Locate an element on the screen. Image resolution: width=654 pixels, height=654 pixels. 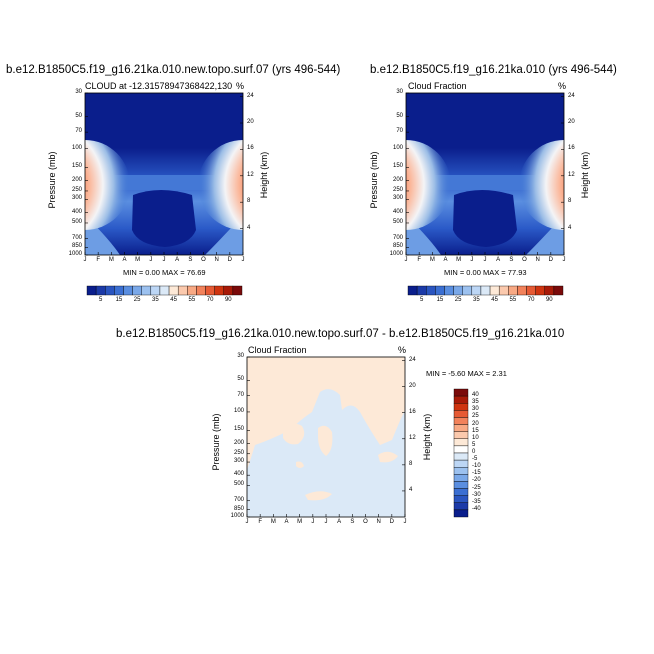
panel3-ytick-label: 300 is located at coordinates (238, 461).